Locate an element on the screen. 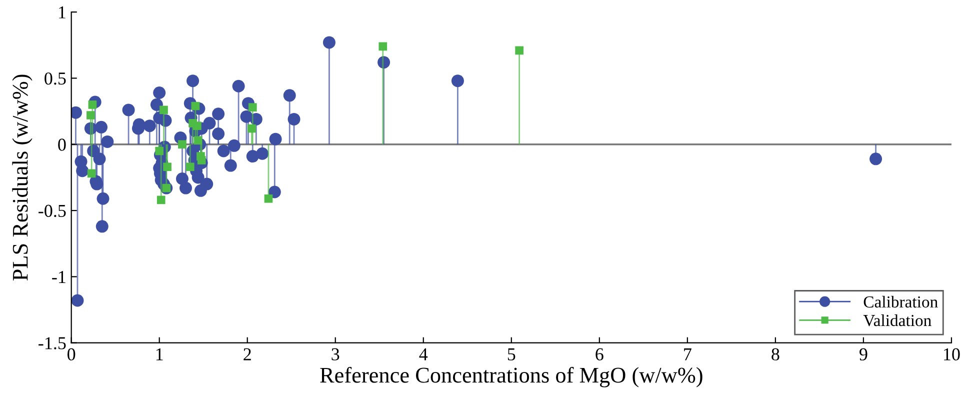 Image resolution: width=964 pixels, height=401 pixels. y-tick-label: 0.5 is located at coordinates (55, 78).